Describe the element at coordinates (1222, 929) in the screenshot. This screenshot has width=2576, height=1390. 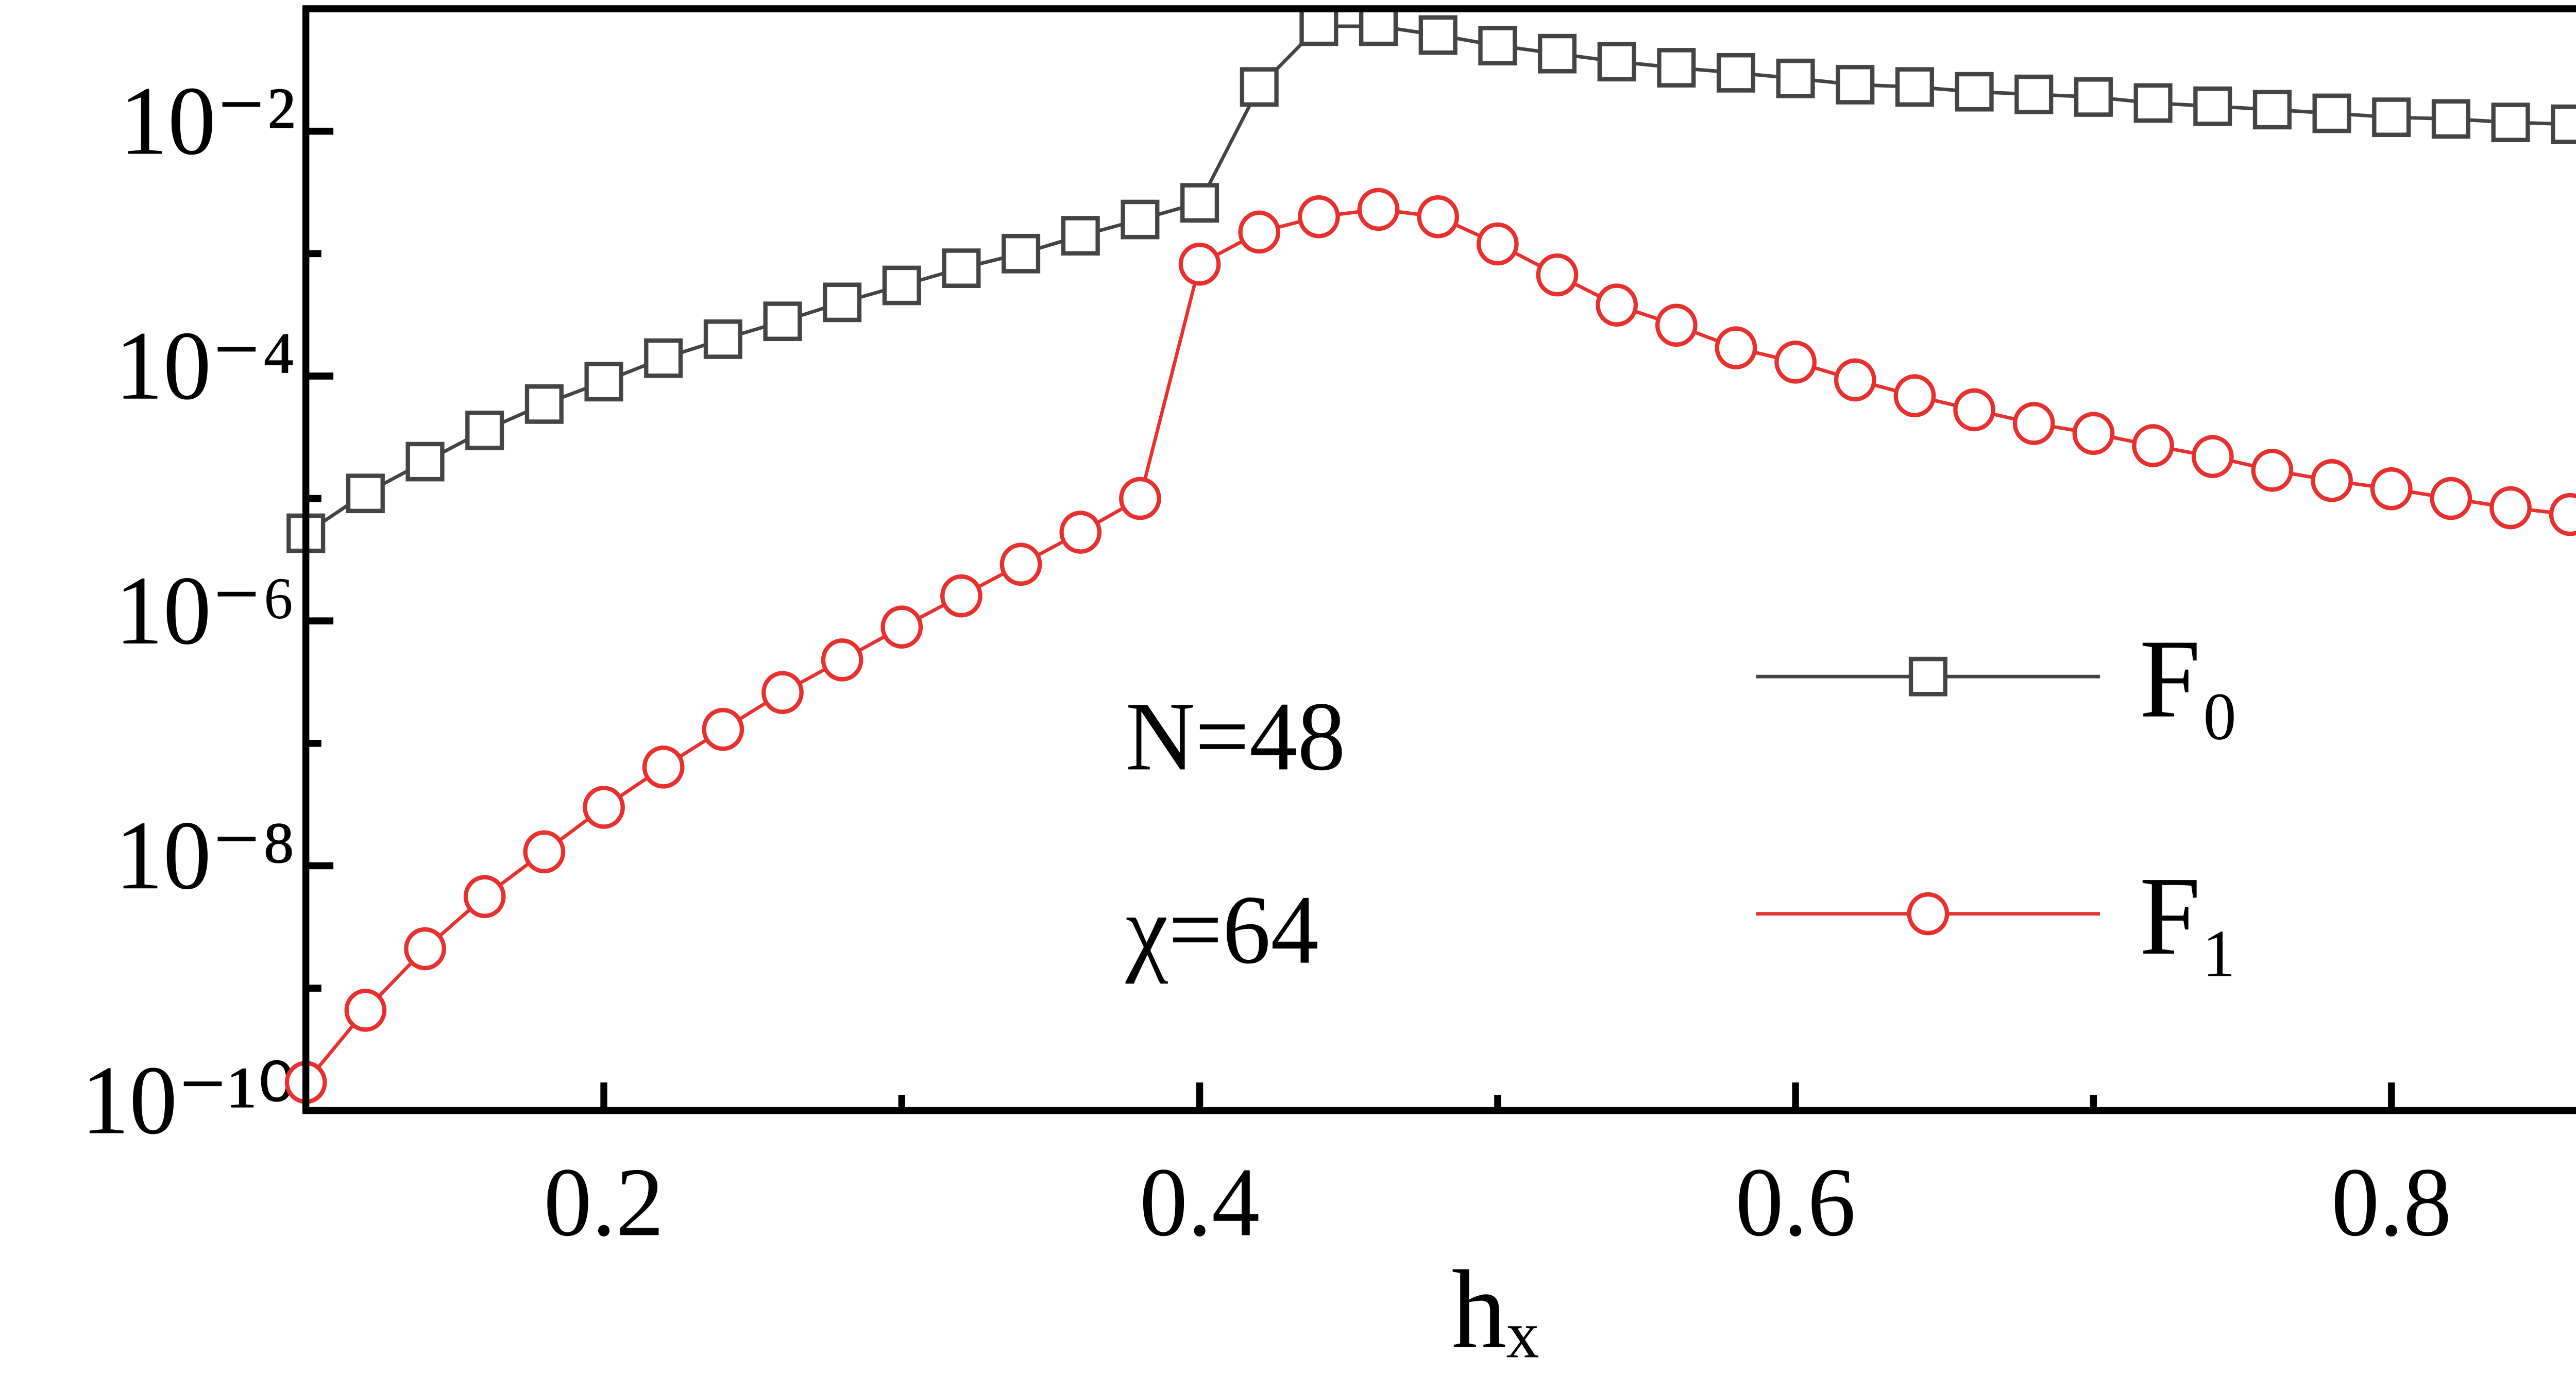
I see `annotation: χ=64` at that location.